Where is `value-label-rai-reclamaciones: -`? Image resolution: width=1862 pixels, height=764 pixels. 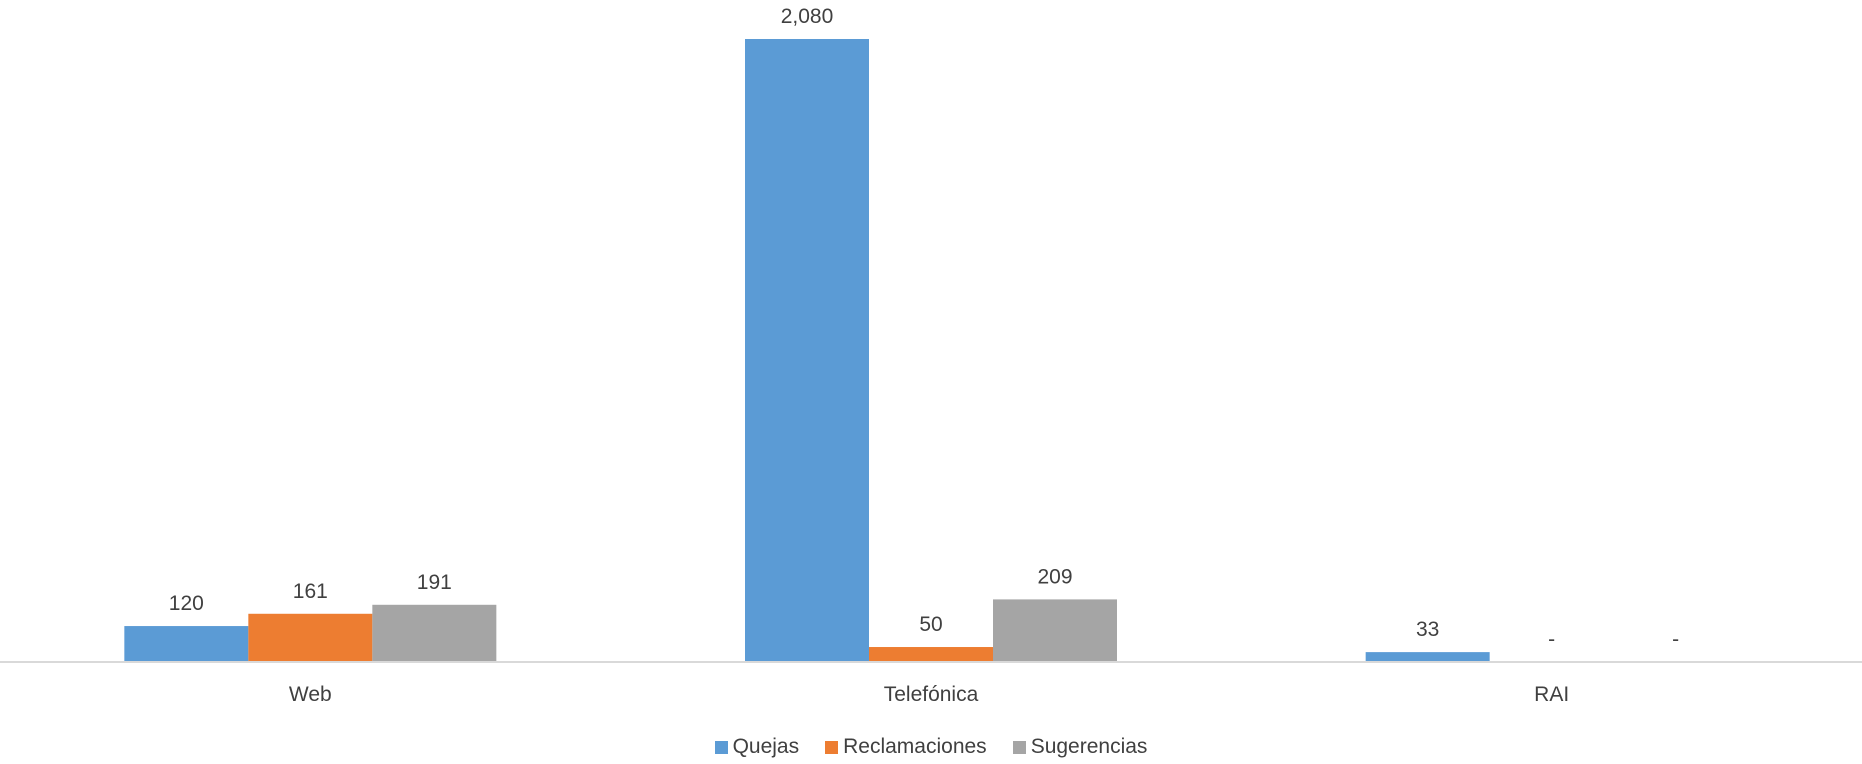 value-label-rai-reclamaciones: - is located at coordinates (1551, 639).